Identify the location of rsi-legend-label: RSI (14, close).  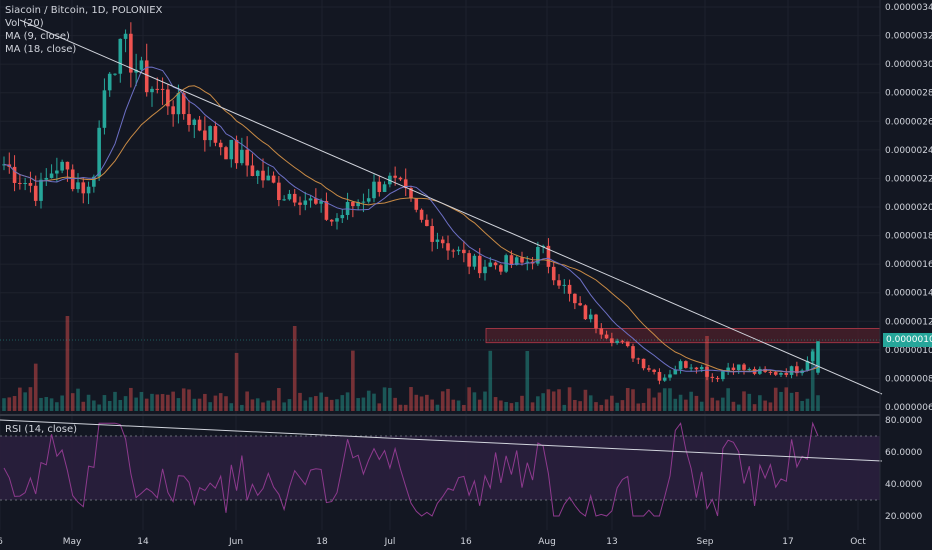
(41, 429).